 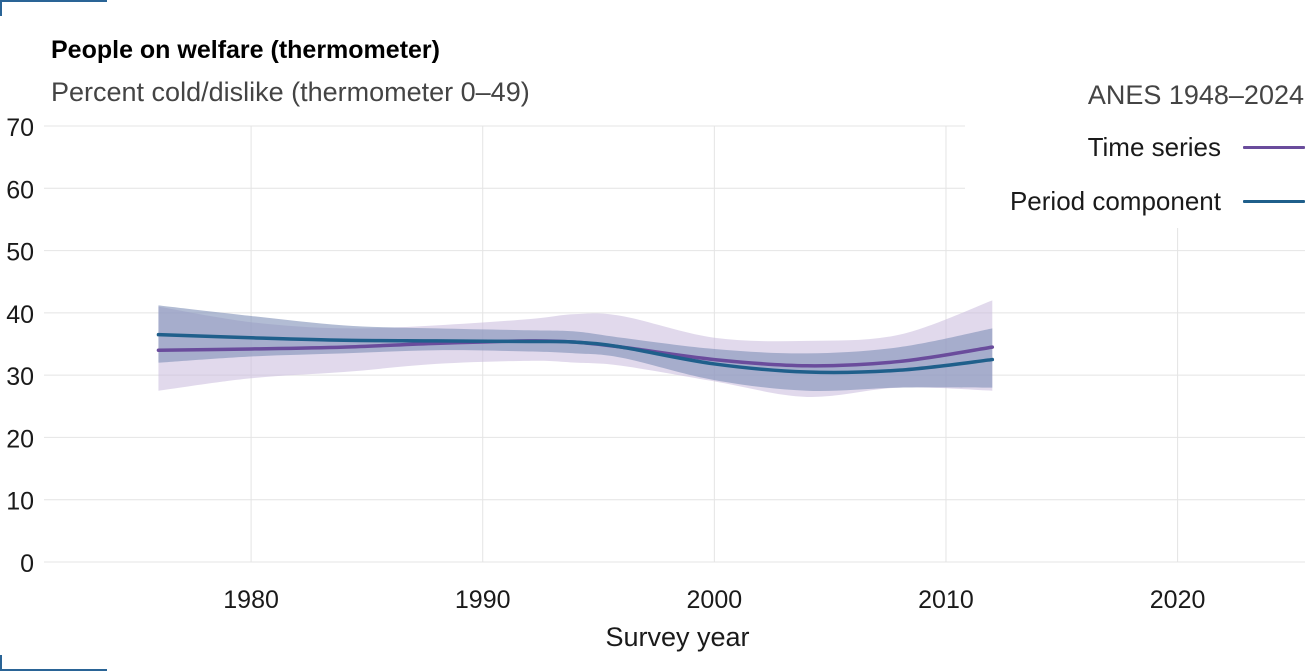 I want to click on series-line-period-component, so click(x=575, y=353).